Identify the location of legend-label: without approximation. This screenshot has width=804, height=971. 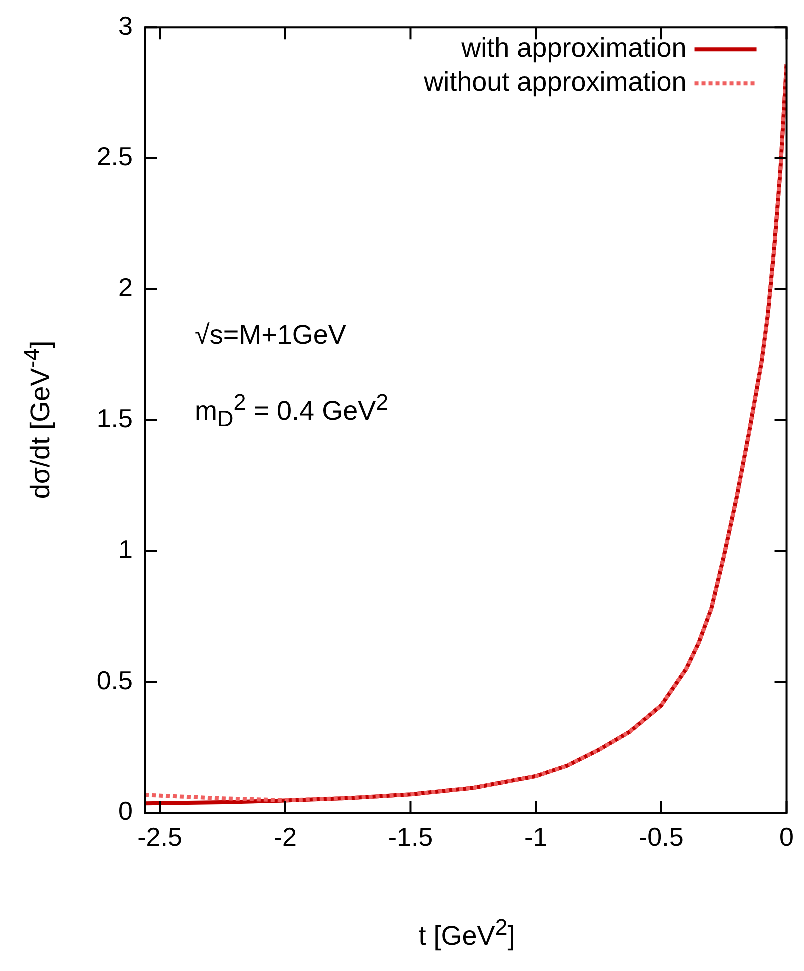
(555, 82).